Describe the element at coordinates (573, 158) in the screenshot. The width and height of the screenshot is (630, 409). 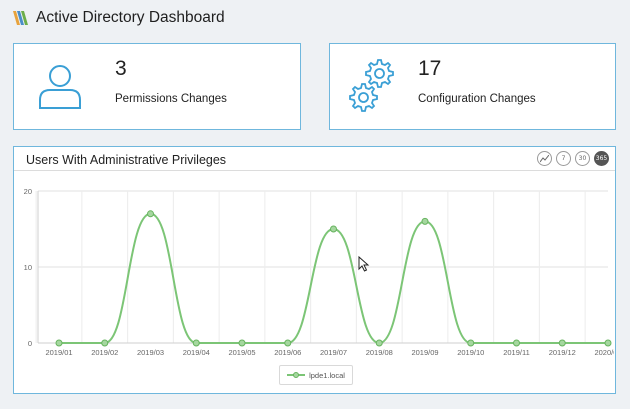
I see `chart-toolbar: 7 30 365` at that location.